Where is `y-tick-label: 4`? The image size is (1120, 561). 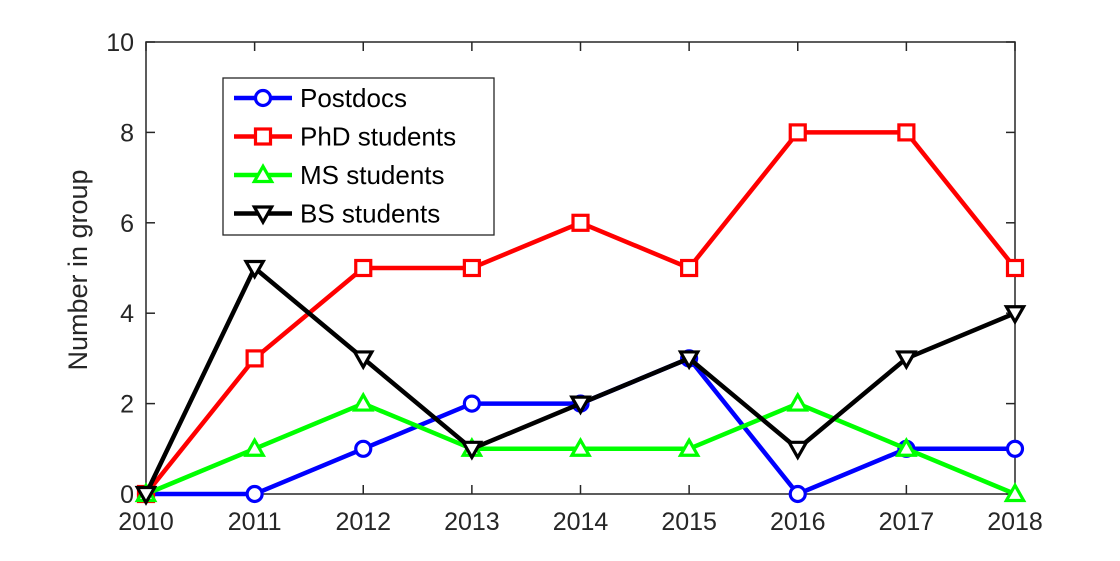
y-tick-label: 4 is located at coordinates (127, 314).